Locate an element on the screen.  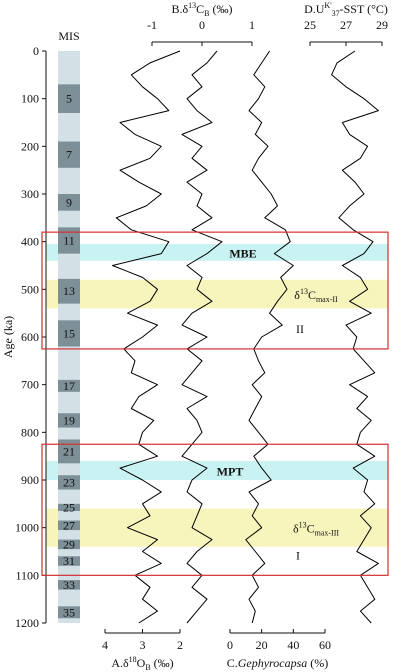
label-part: I is located at coordinates (298, 555).